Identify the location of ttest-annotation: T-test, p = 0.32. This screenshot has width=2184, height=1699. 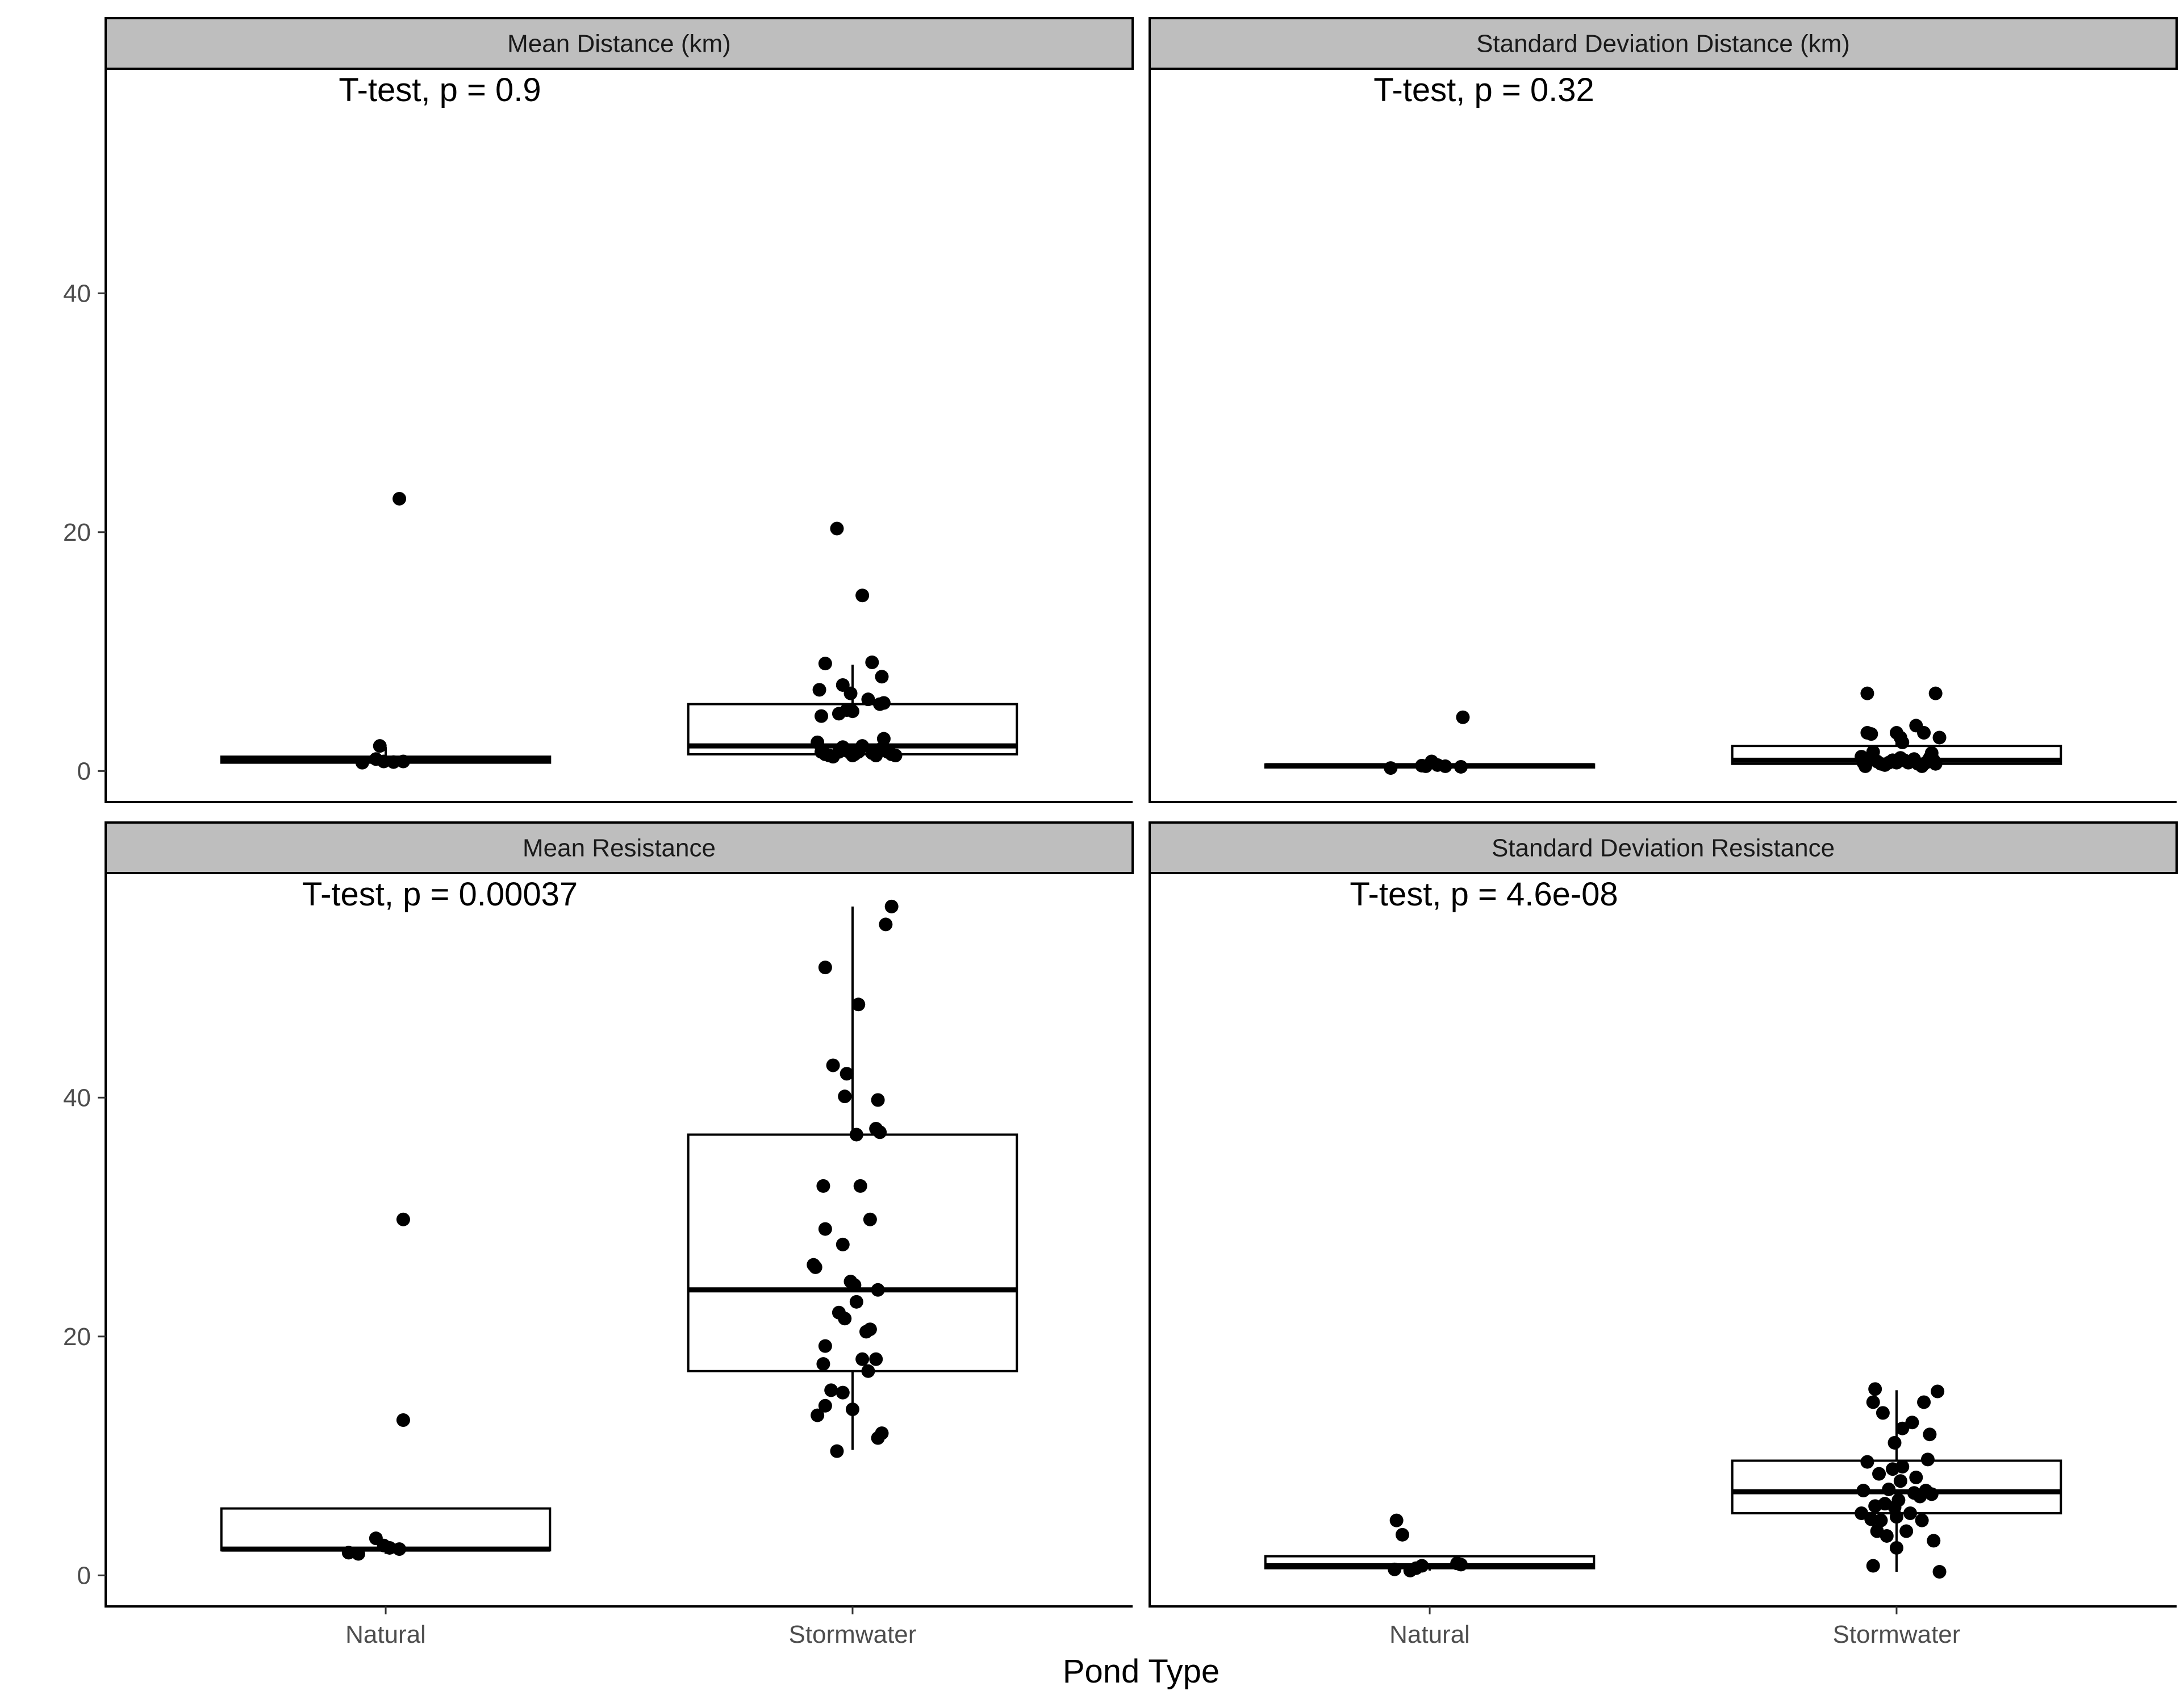
(1483, 90).